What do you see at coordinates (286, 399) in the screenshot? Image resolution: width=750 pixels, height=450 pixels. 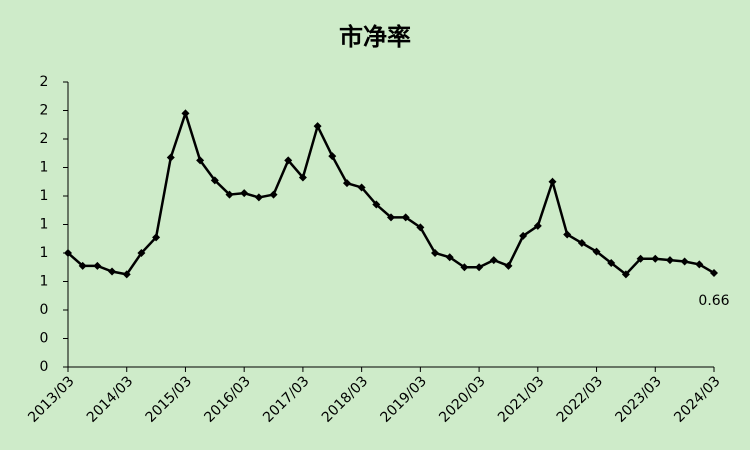 I see `x-tick-label: 2017/03` at bounding box center [286, 399].